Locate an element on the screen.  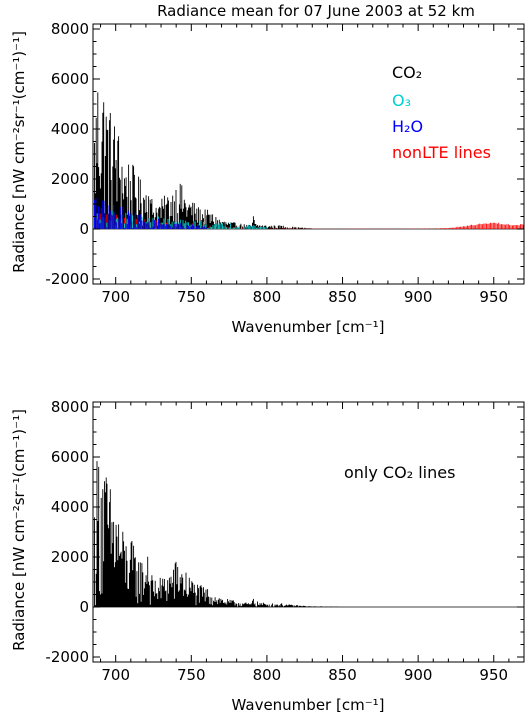
series-H₂O-lines is located at coordinates (150, 213).